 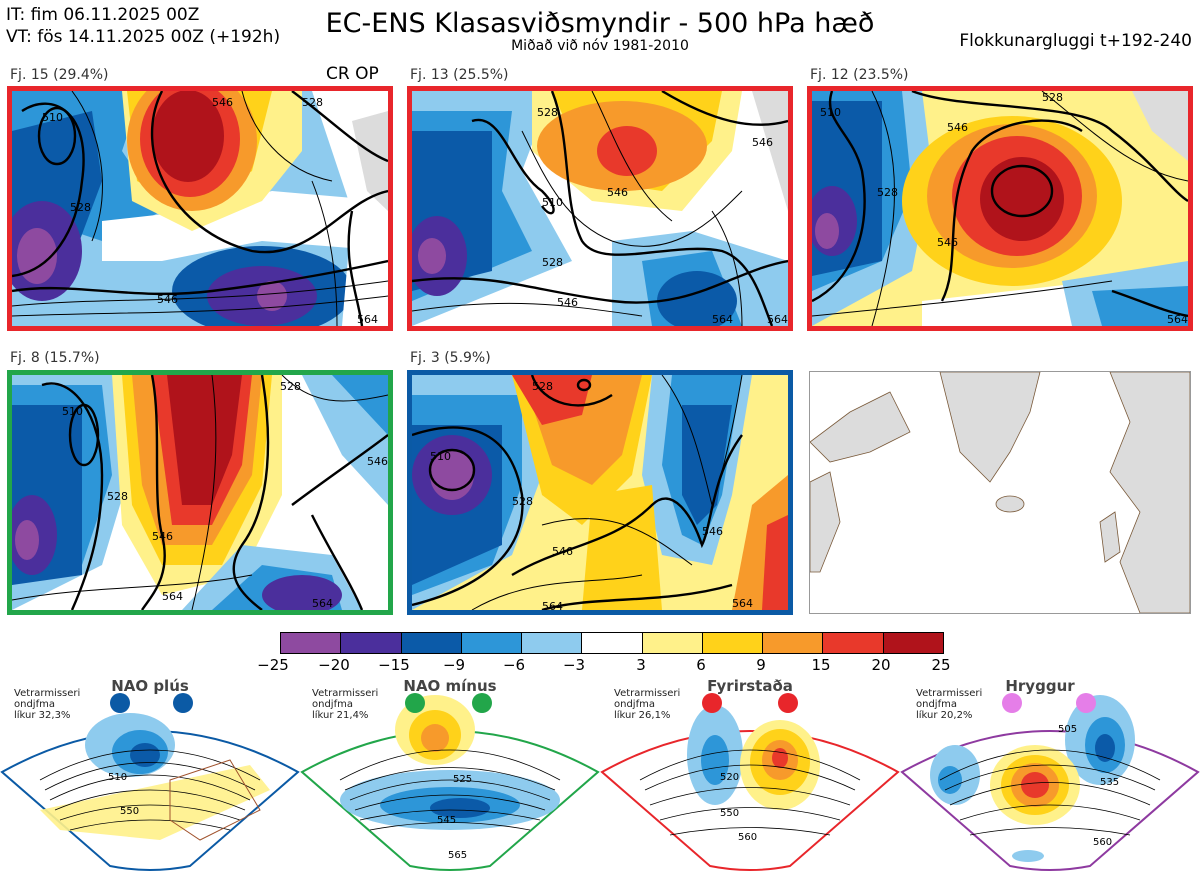 I want to click on colorbar-tick: −20, so click(x=334, y=665).